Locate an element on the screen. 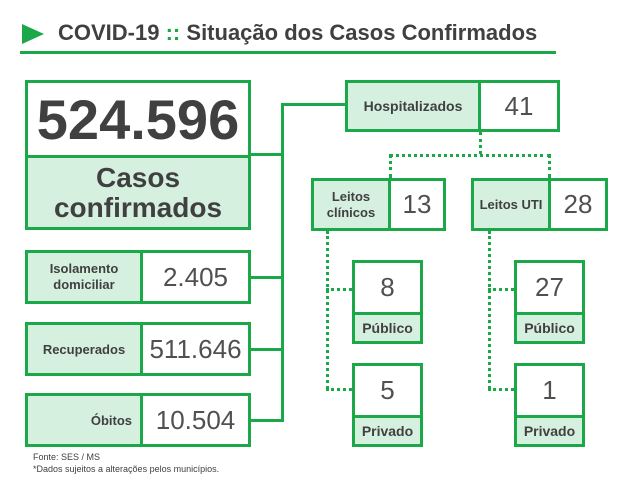 The height and width of the screenshot is (481, 636). clinicos-publico-value: 8 is located at coordinates (387, 287).